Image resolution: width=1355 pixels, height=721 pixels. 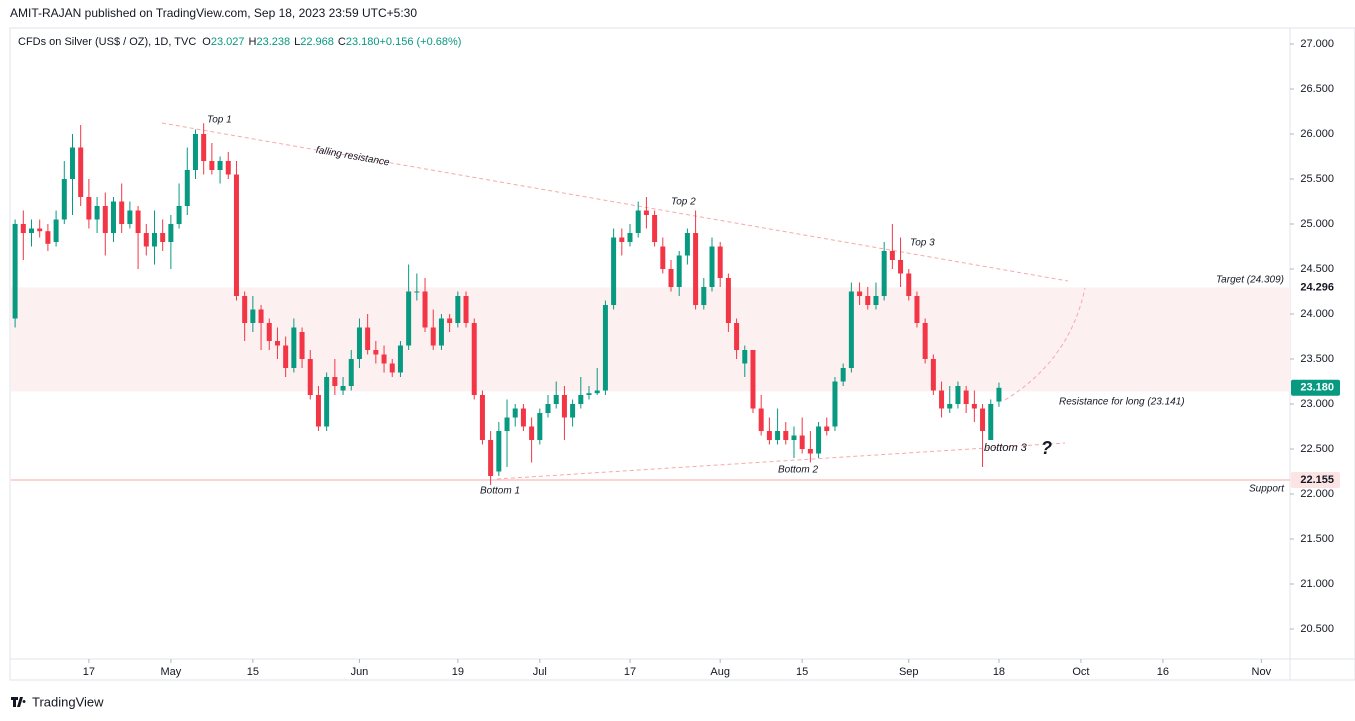 What do you see at coordinates (1315, 480) in the screenshot?
I see `price-tag` at bounding box center [1315, 480].